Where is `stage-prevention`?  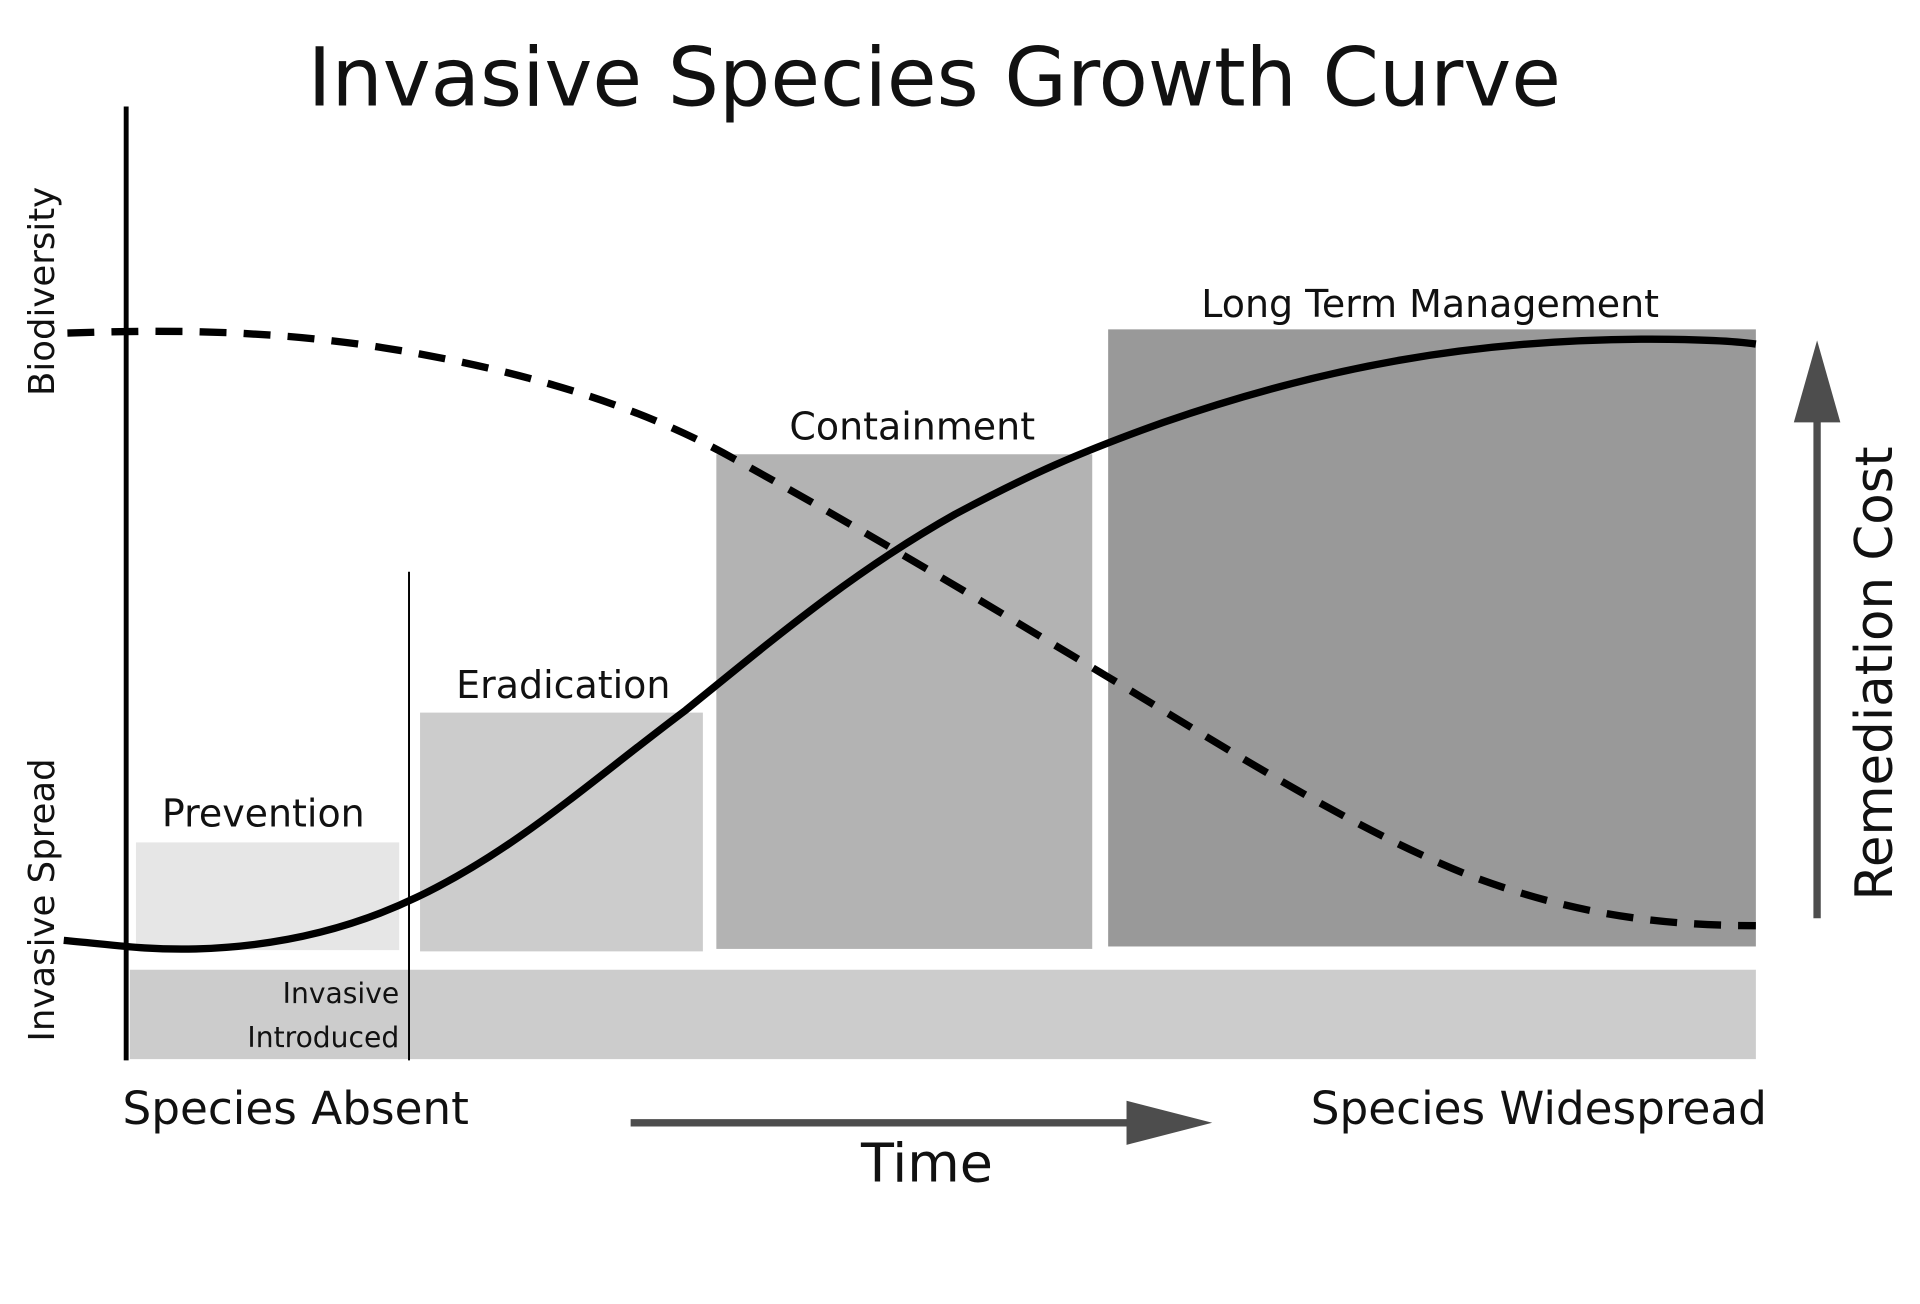
stage-prevention is located at coordinates (267, 896).